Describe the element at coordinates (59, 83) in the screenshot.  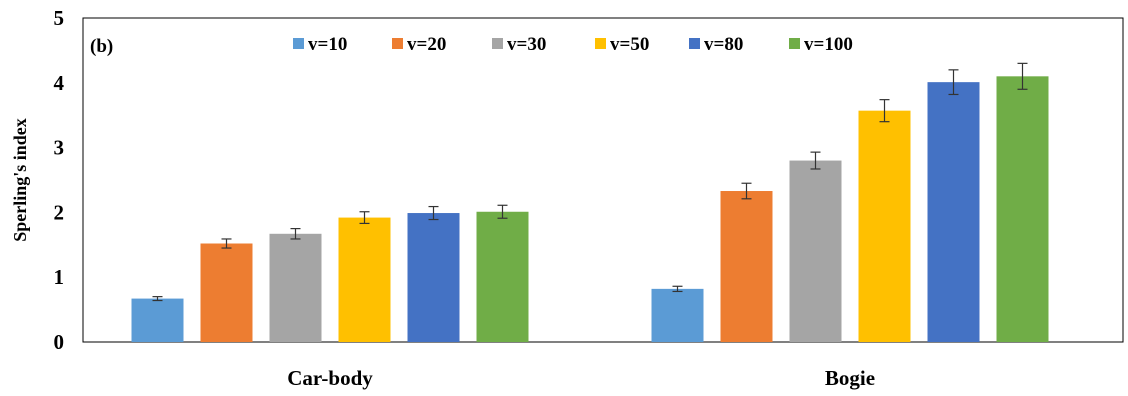
I see `y-tick-label: 4` at that location.